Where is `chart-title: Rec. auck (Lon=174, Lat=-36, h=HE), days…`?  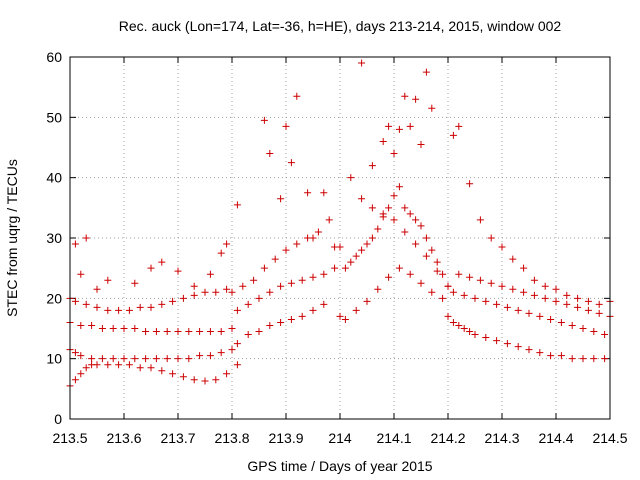
chart-title: Rec. auck (Lon=174, Lat=-36, h=HE), days… is located at coordinates (340, 26).